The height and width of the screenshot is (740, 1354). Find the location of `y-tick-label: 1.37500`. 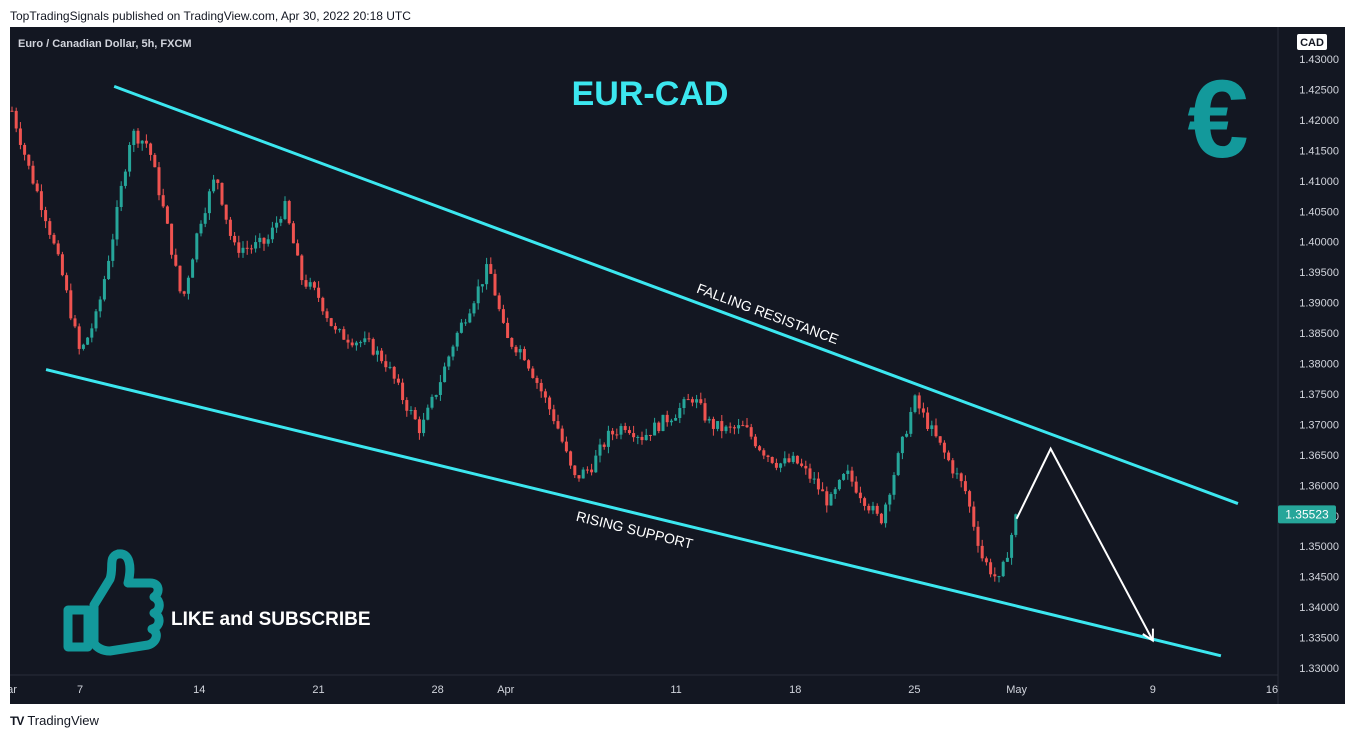

y-tick-label: 1.37500 is located at coordinates (1319, 395).